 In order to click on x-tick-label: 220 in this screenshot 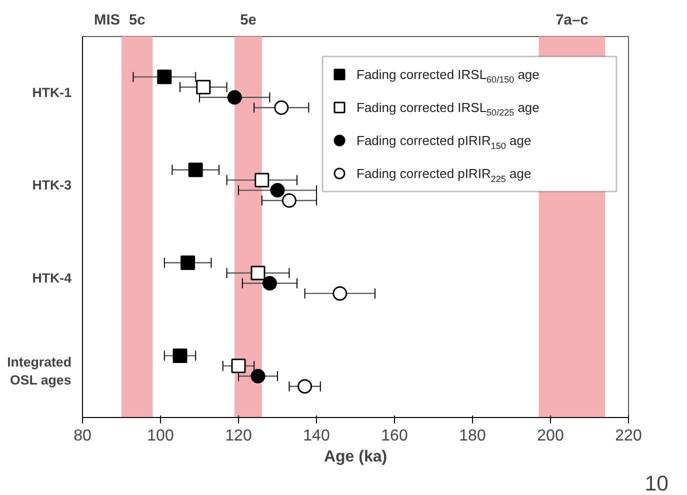, I will do `click(628, 436)`.